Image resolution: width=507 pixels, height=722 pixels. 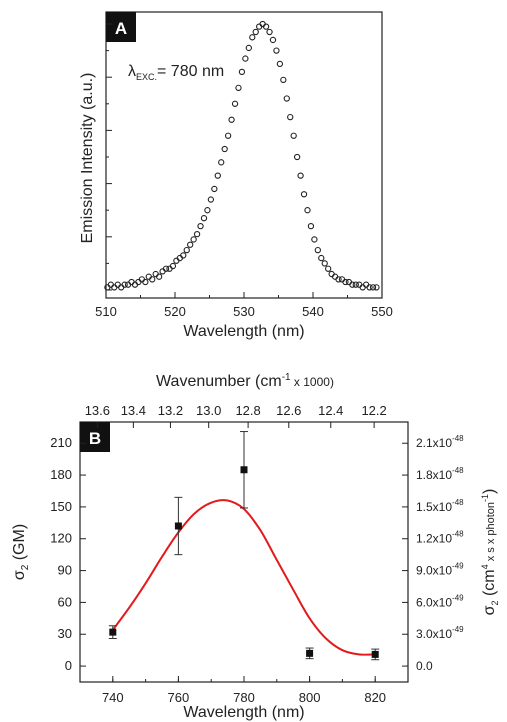 What do you see at coordinates (170, 410) in the screenshot?
I see `panel-b-top-tick-label: 13.2` at bounding box center [170, 410].